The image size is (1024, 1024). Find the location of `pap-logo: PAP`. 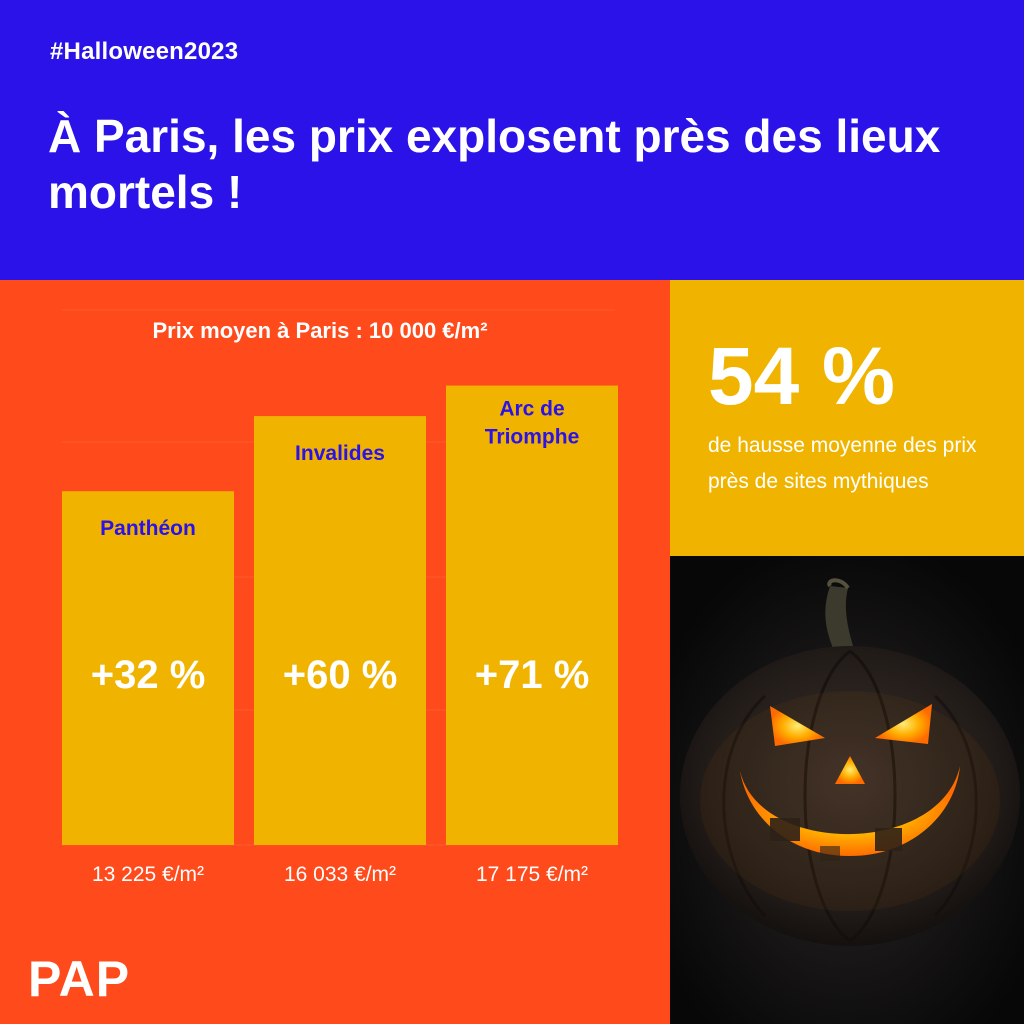

pap-logo: PAP is located at coordinates (79, 979).